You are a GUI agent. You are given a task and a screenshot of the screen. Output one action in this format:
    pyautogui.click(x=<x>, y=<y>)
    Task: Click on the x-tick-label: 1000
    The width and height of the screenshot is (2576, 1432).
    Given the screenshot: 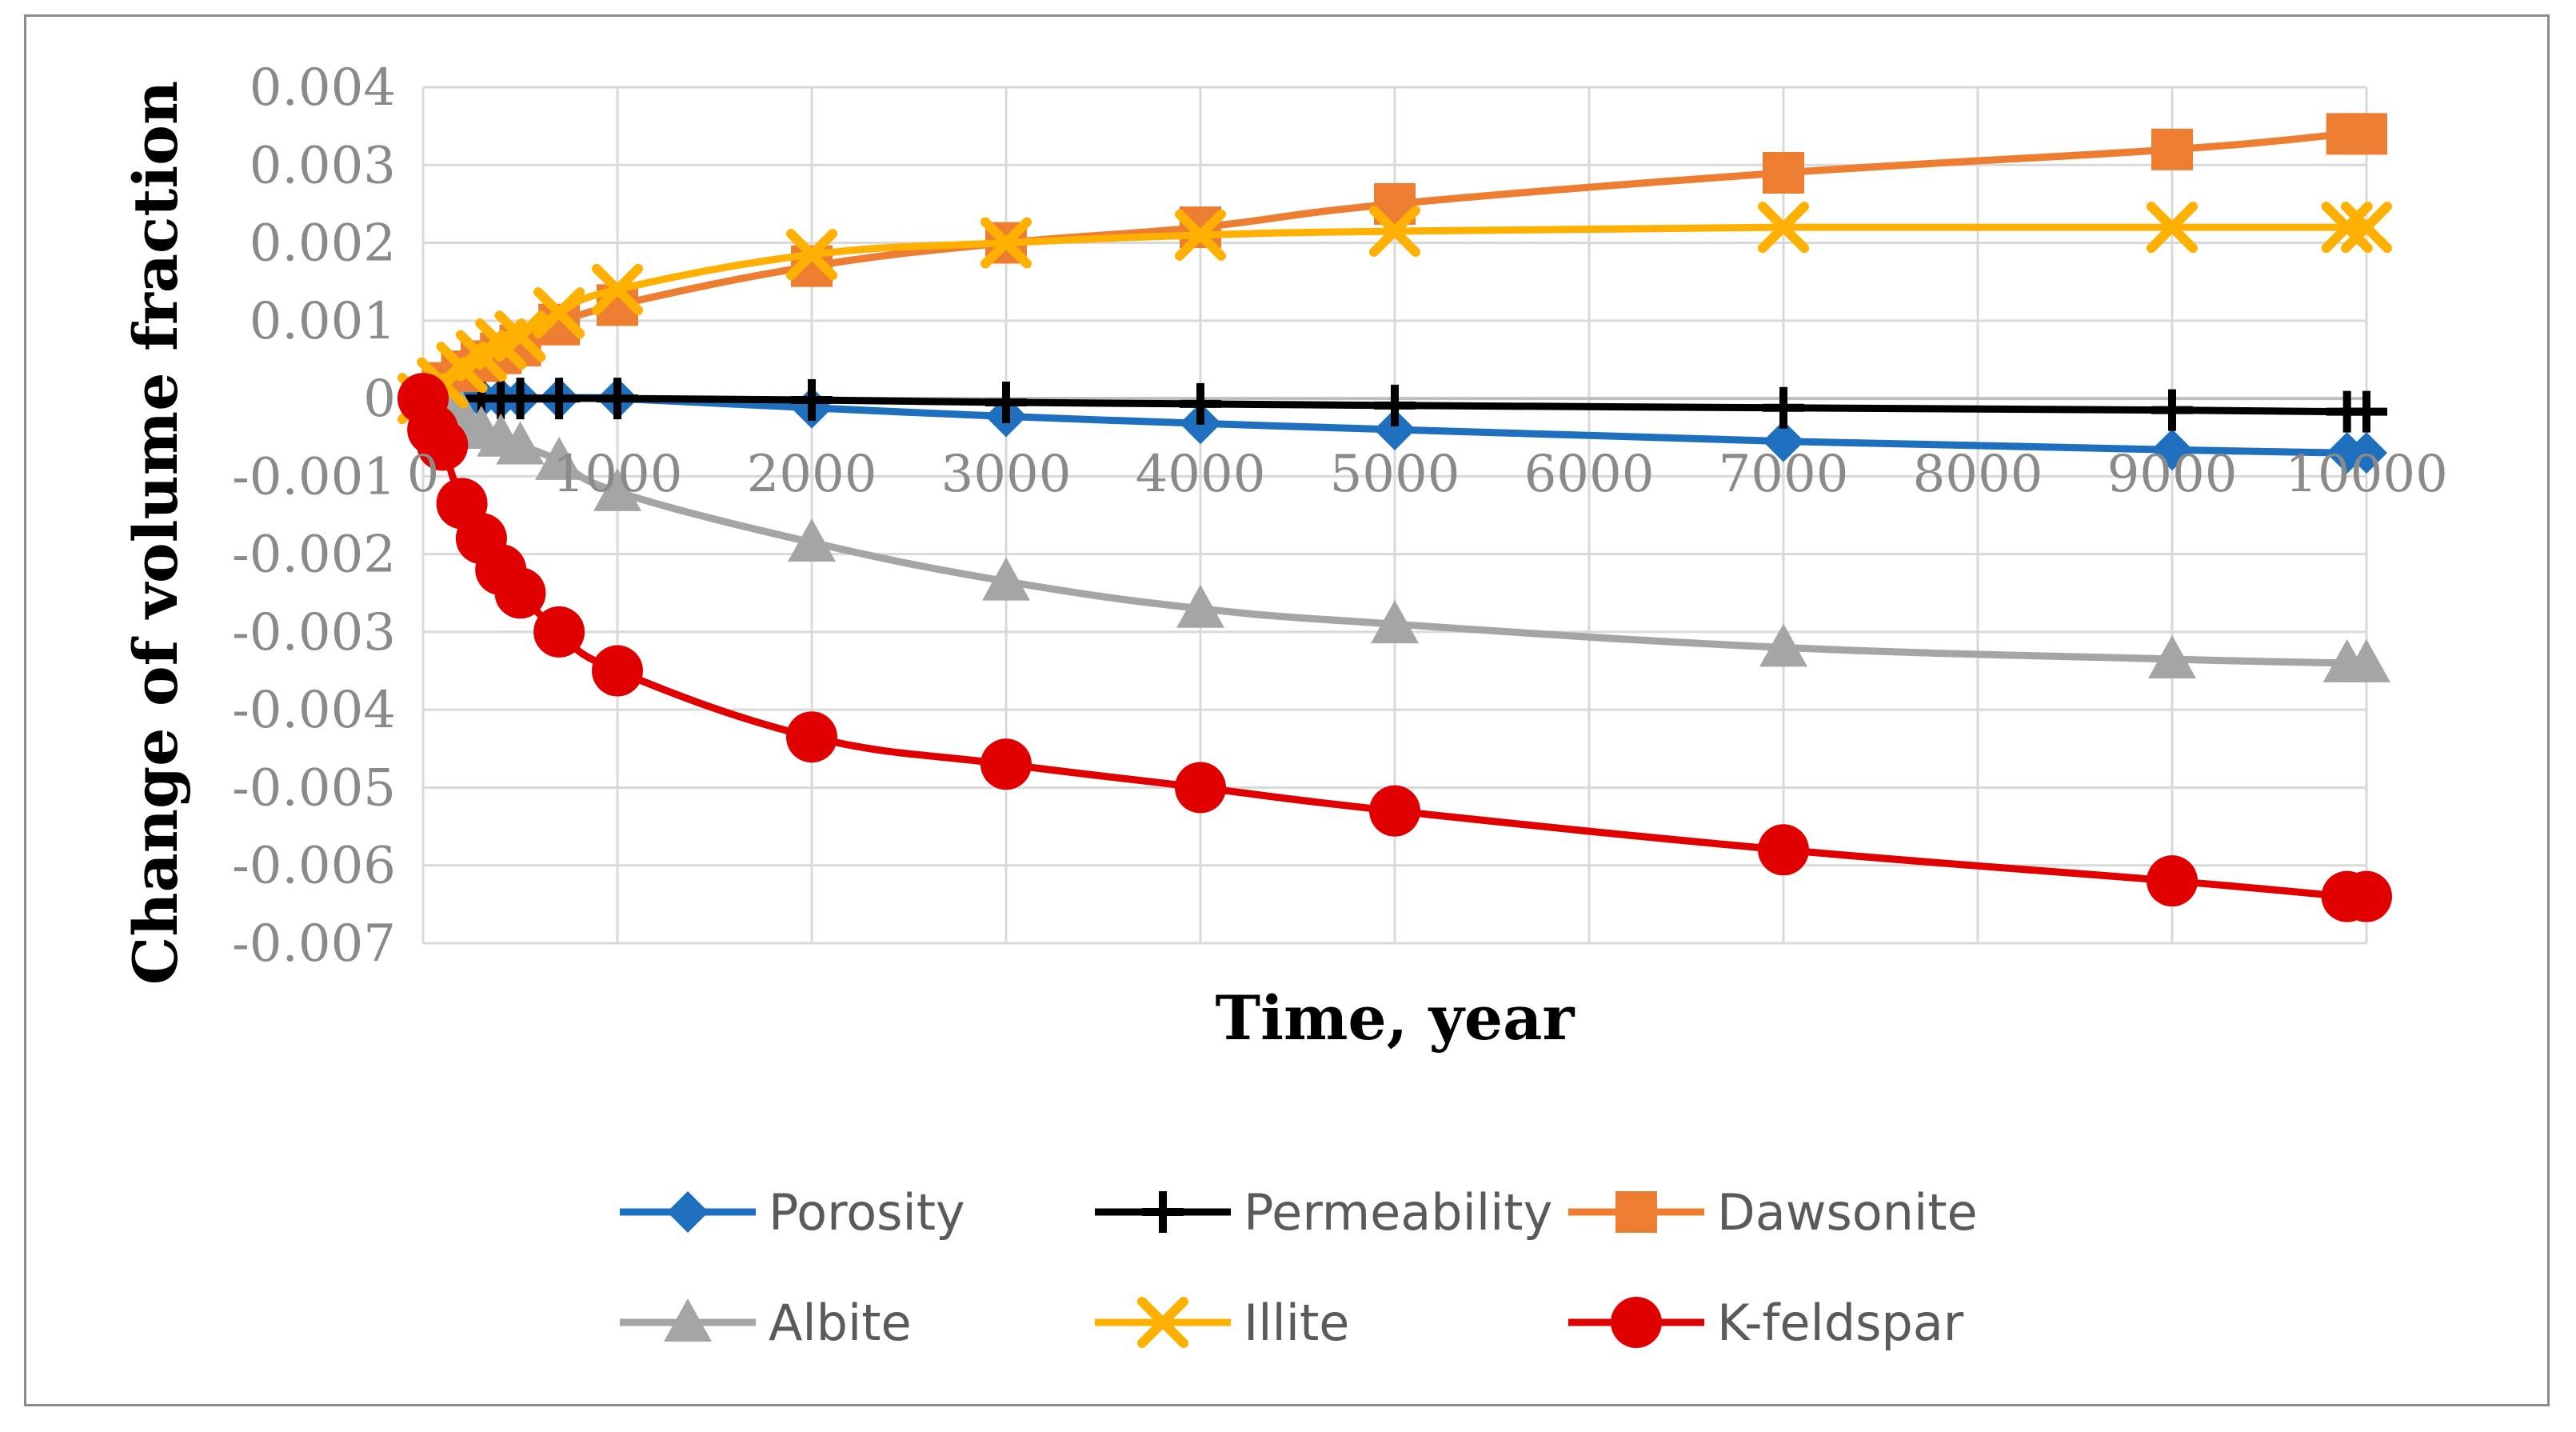 What is the action you would take?
    pyautogui.click(x=618, y=474)
    